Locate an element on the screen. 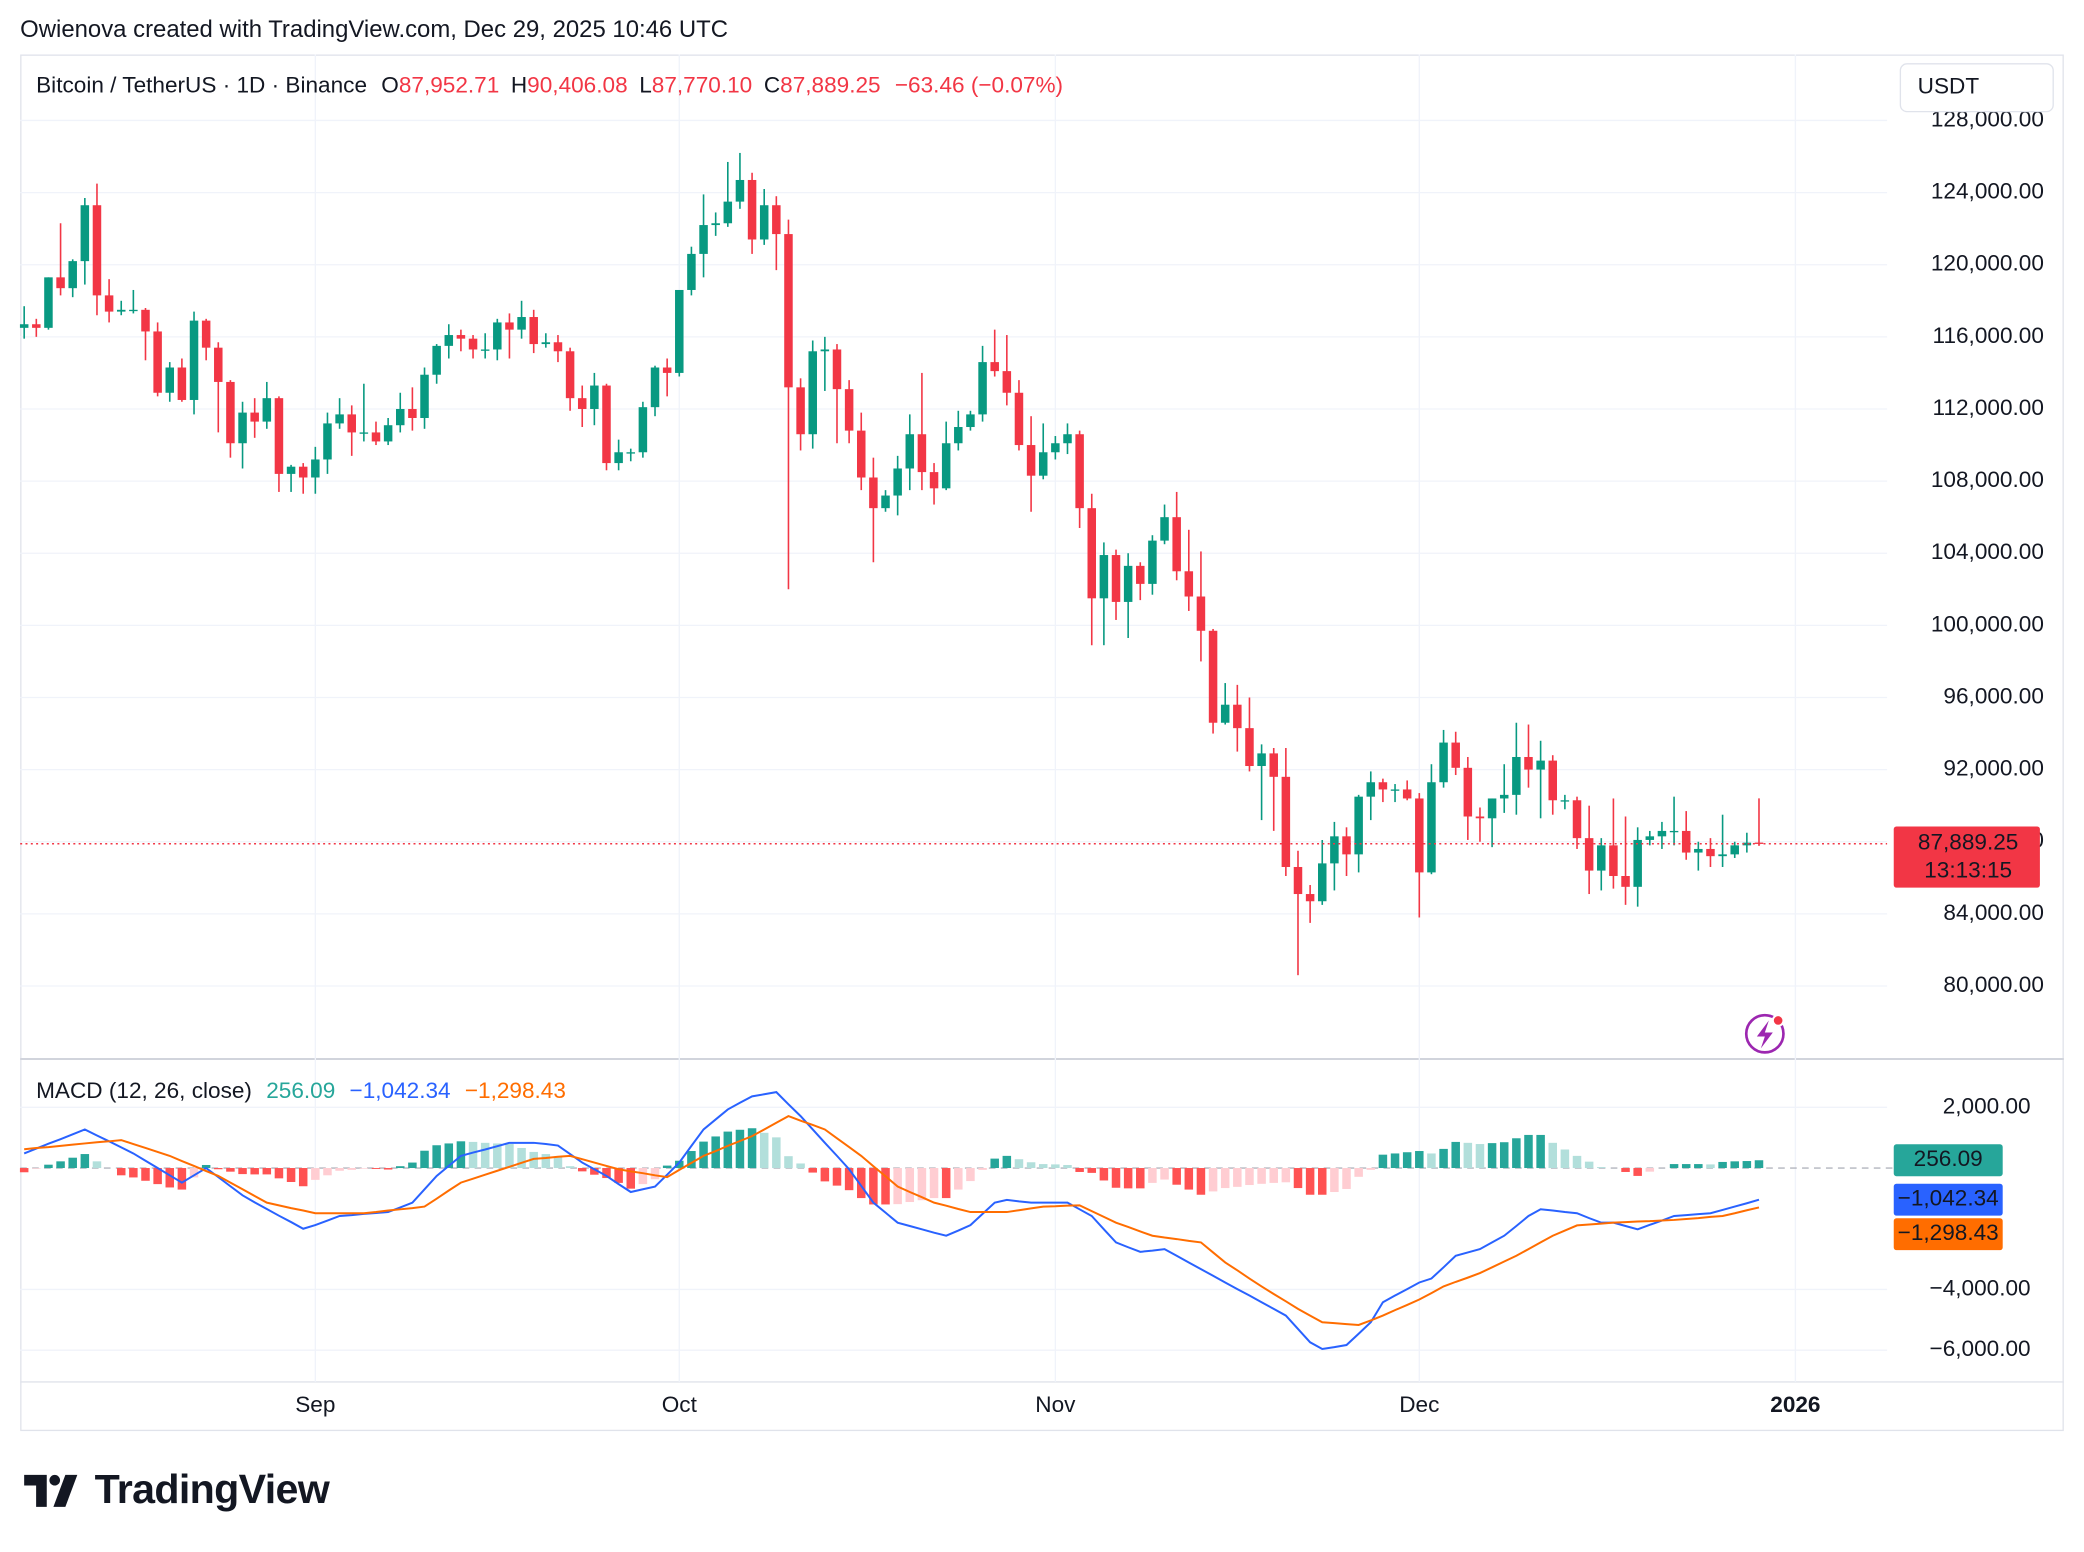 The image size is (2084, 1552). icon-ring is located at coordinates (1764, 1033).